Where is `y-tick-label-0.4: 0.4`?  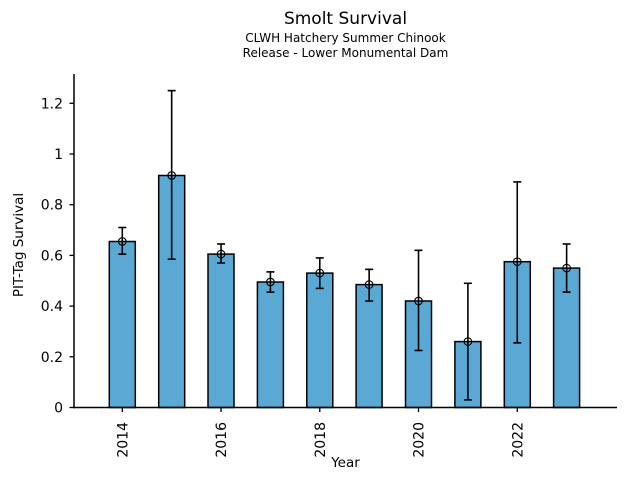
y-tick-label-0.4: 0.4 is located at coordinates (52, 307).